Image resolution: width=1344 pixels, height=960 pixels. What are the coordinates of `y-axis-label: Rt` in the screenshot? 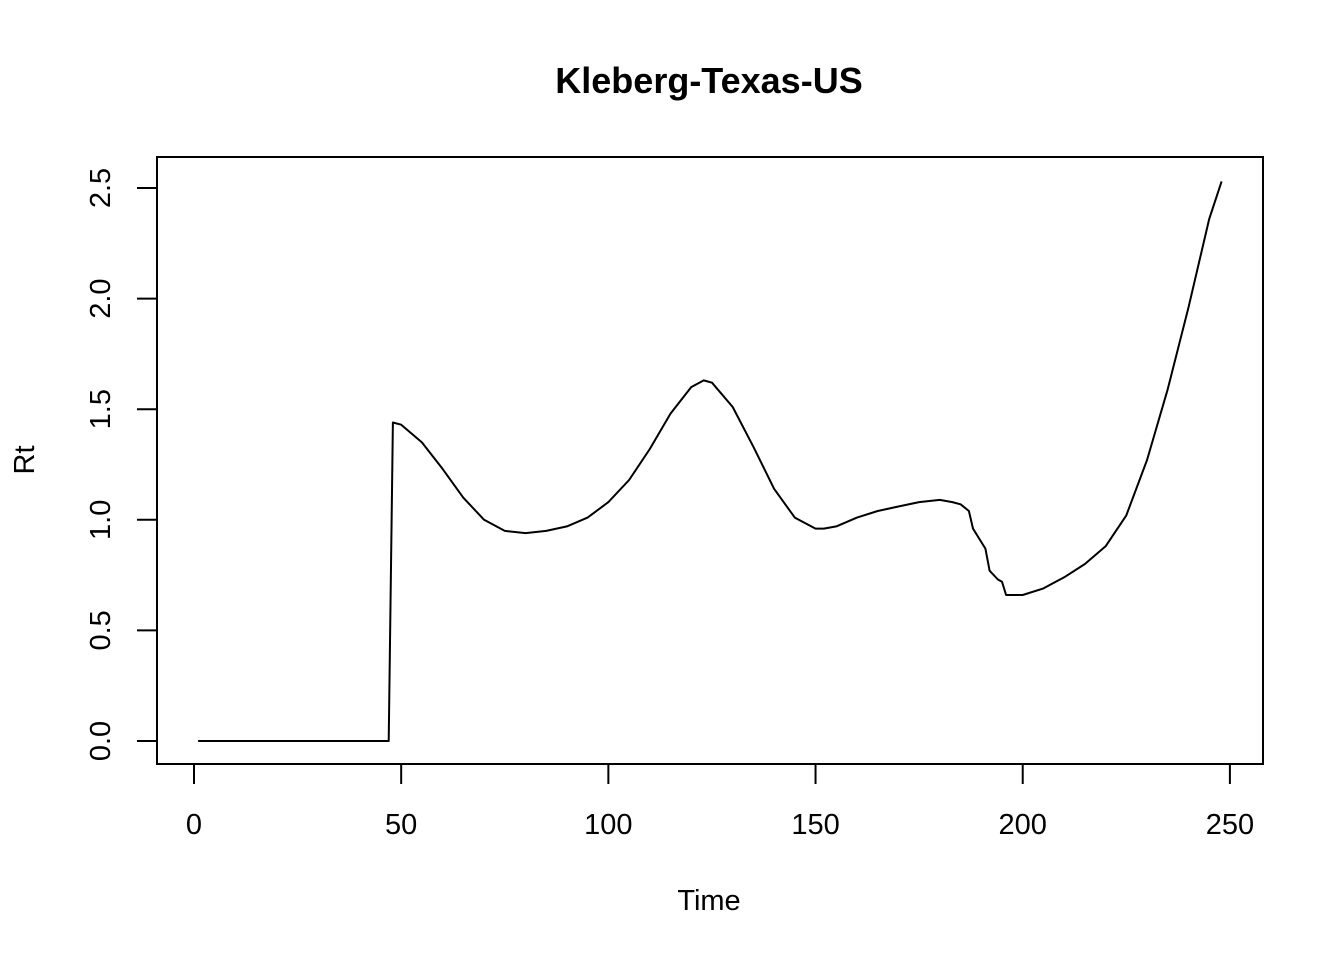 It's located at (25, 460).